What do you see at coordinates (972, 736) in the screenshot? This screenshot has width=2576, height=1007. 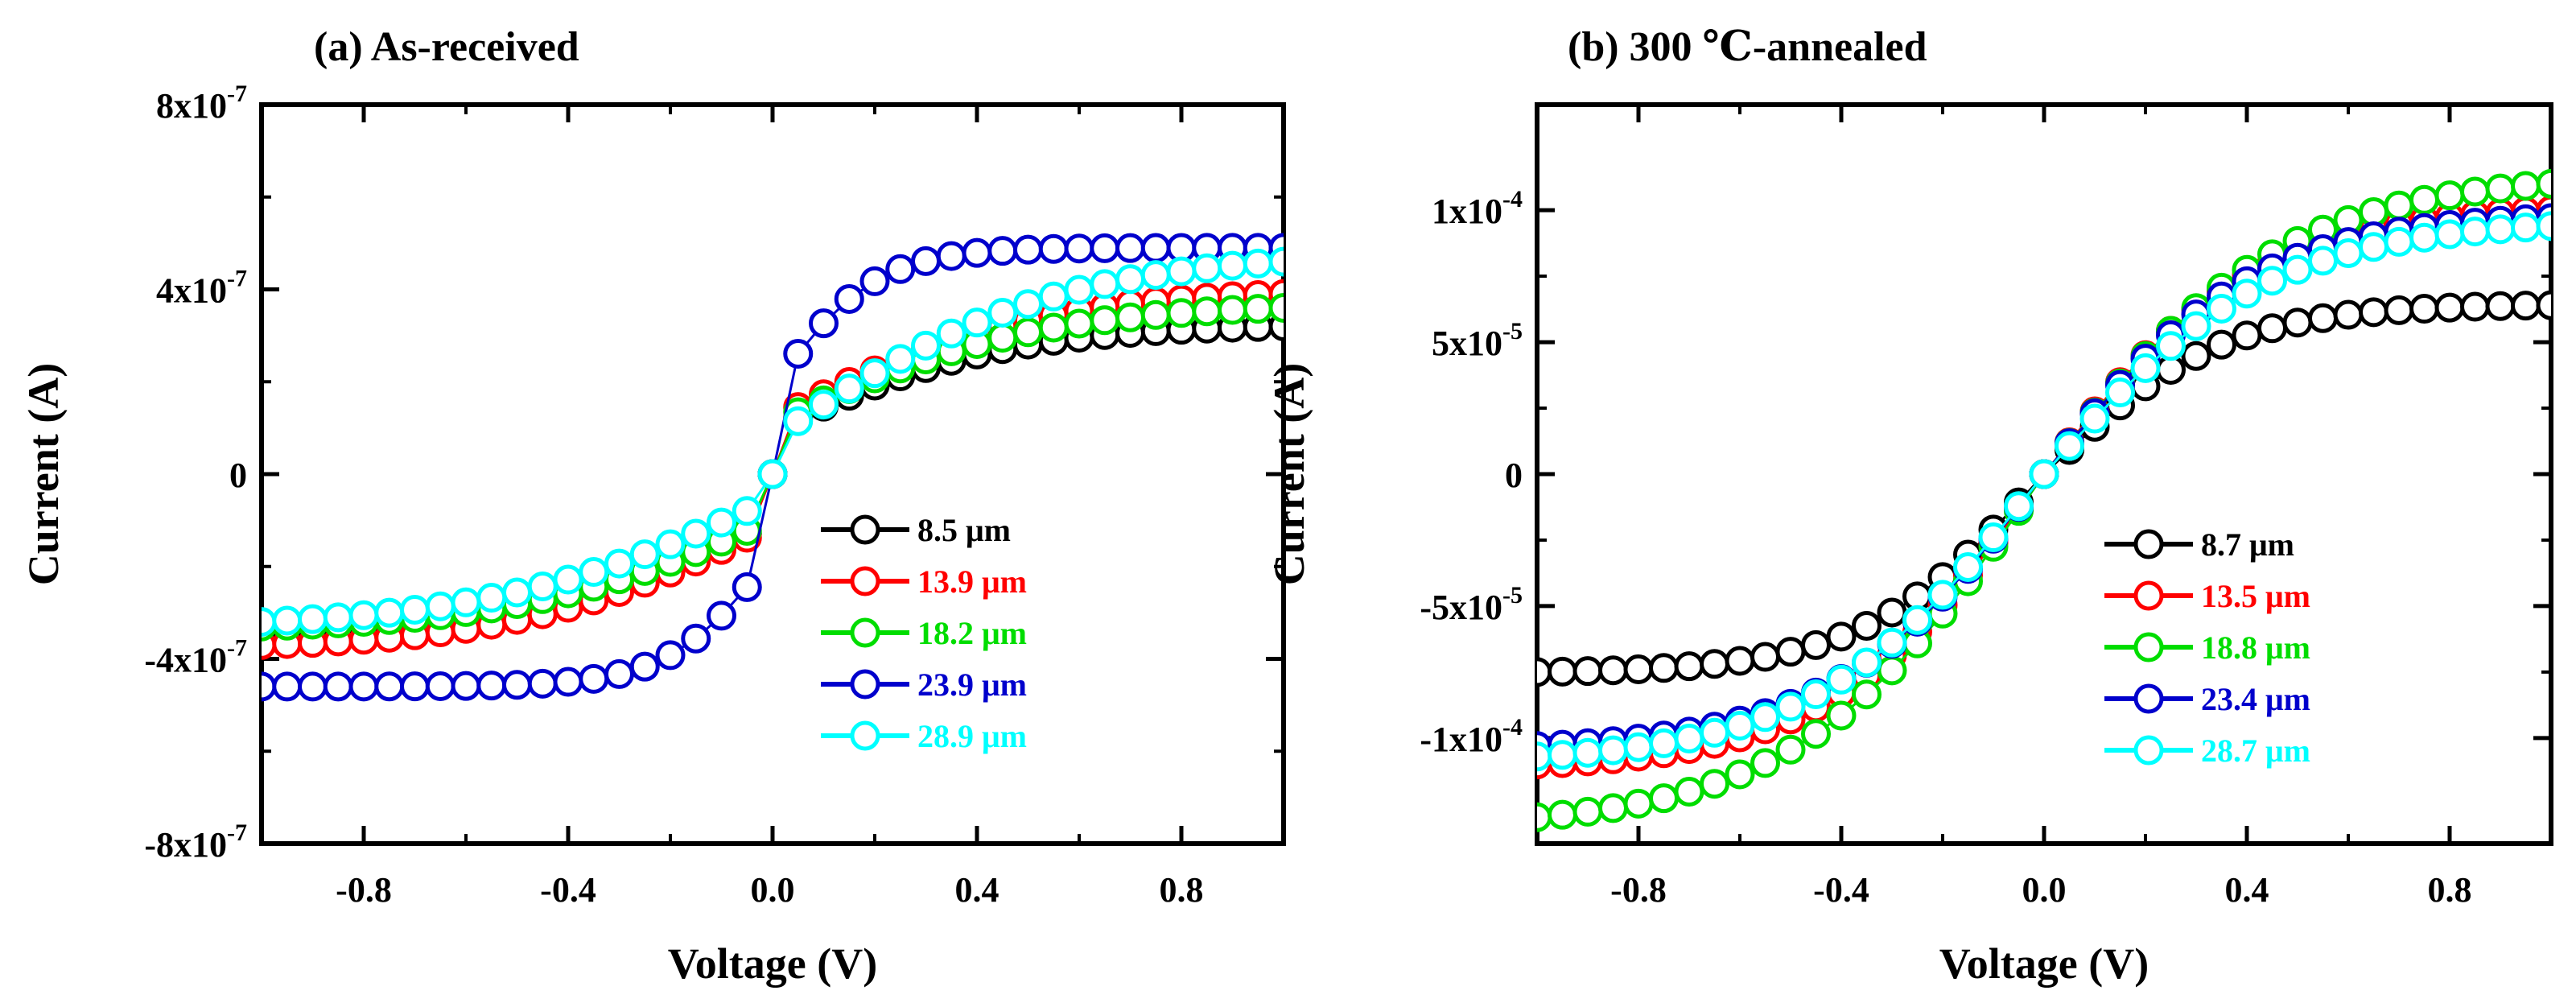 I see `legend-label: 28.9 μm` at bounding box center [972, 736].